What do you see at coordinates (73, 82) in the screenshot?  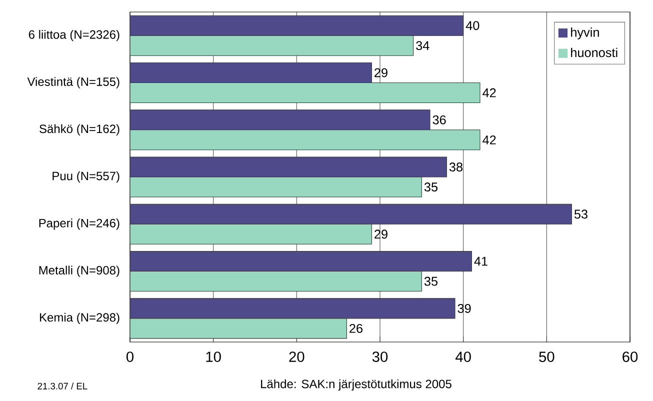 I see `y-tick-label: Viestintä (N=155)` at bounding box center [73, 82].